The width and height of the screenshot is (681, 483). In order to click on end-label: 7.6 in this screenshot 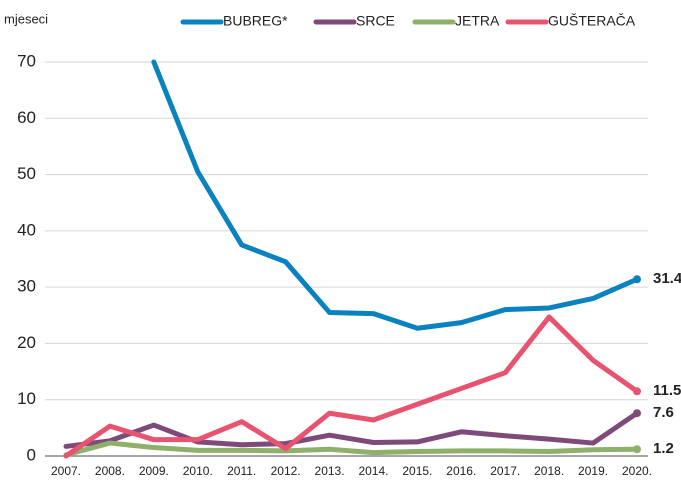, I will do `click(663, 412)`.